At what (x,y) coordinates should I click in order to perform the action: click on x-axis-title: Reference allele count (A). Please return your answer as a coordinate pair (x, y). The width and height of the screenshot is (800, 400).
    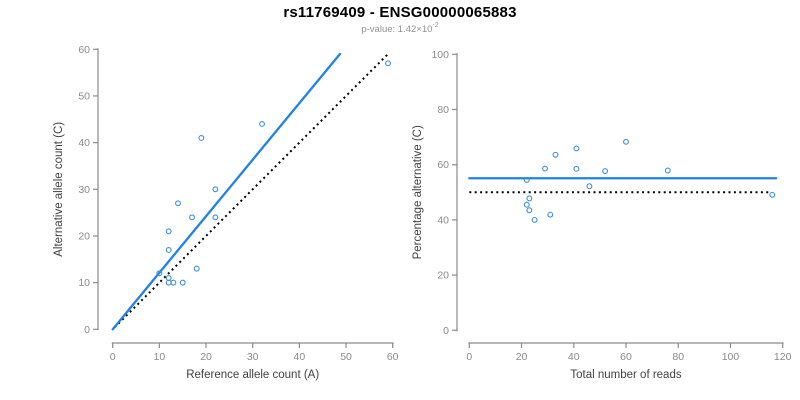
    Looking at the image, I should click on (252, 375).